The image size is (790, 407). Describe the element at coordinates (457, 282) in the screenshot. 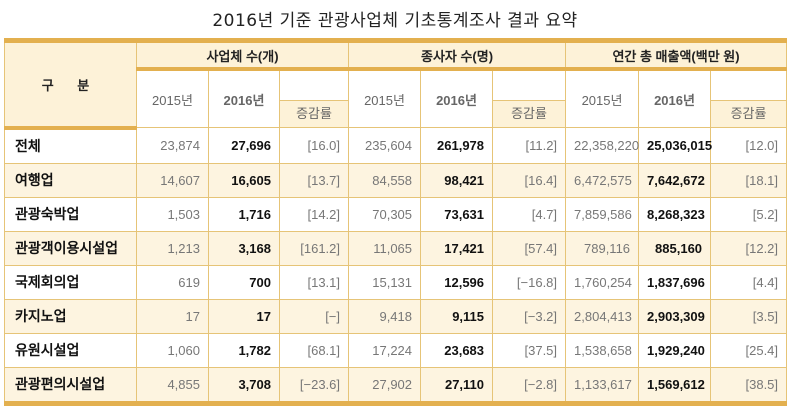

I see `cell-2016: 12,596` at that location.